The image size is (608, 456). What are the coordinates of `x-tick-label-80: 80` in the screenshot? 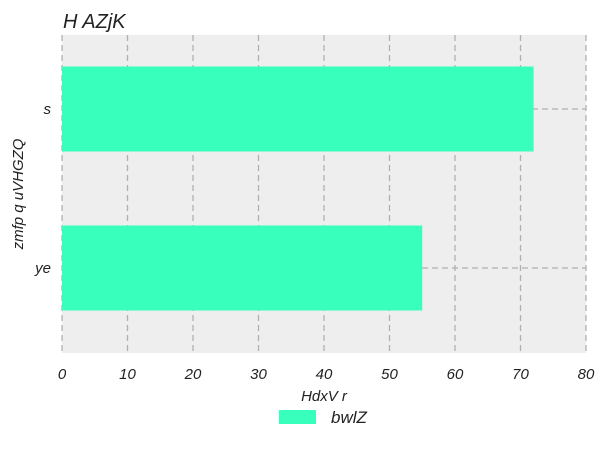 It's located at (586, 374).